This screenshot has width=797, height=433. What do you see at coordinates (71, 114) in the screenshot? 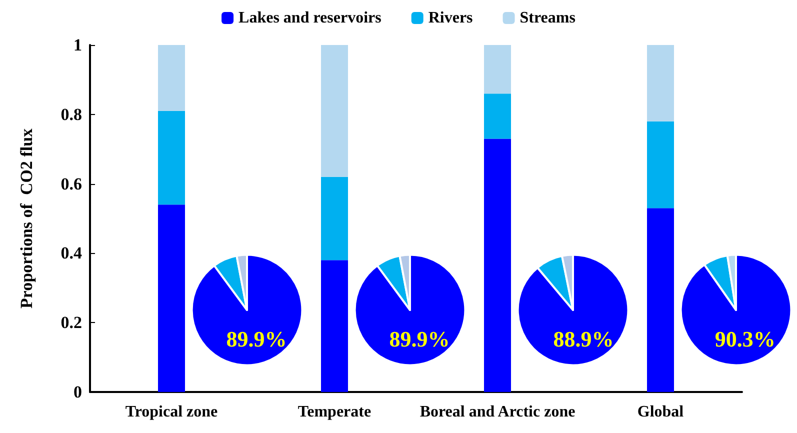
I see `y-tick-label: 0.8` at bounding box center [71, 114].